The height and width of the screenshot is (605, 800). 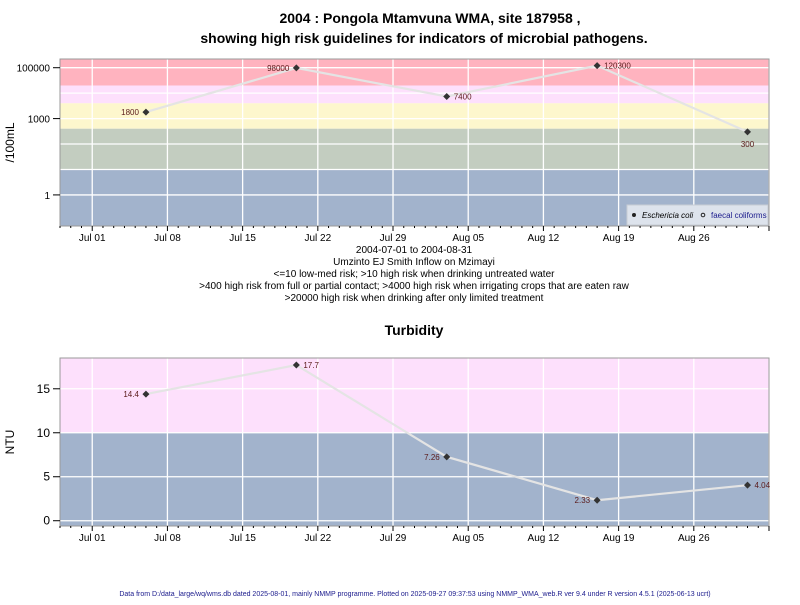 I want to click on data-label: 7.26, so click(x=432, y=457).